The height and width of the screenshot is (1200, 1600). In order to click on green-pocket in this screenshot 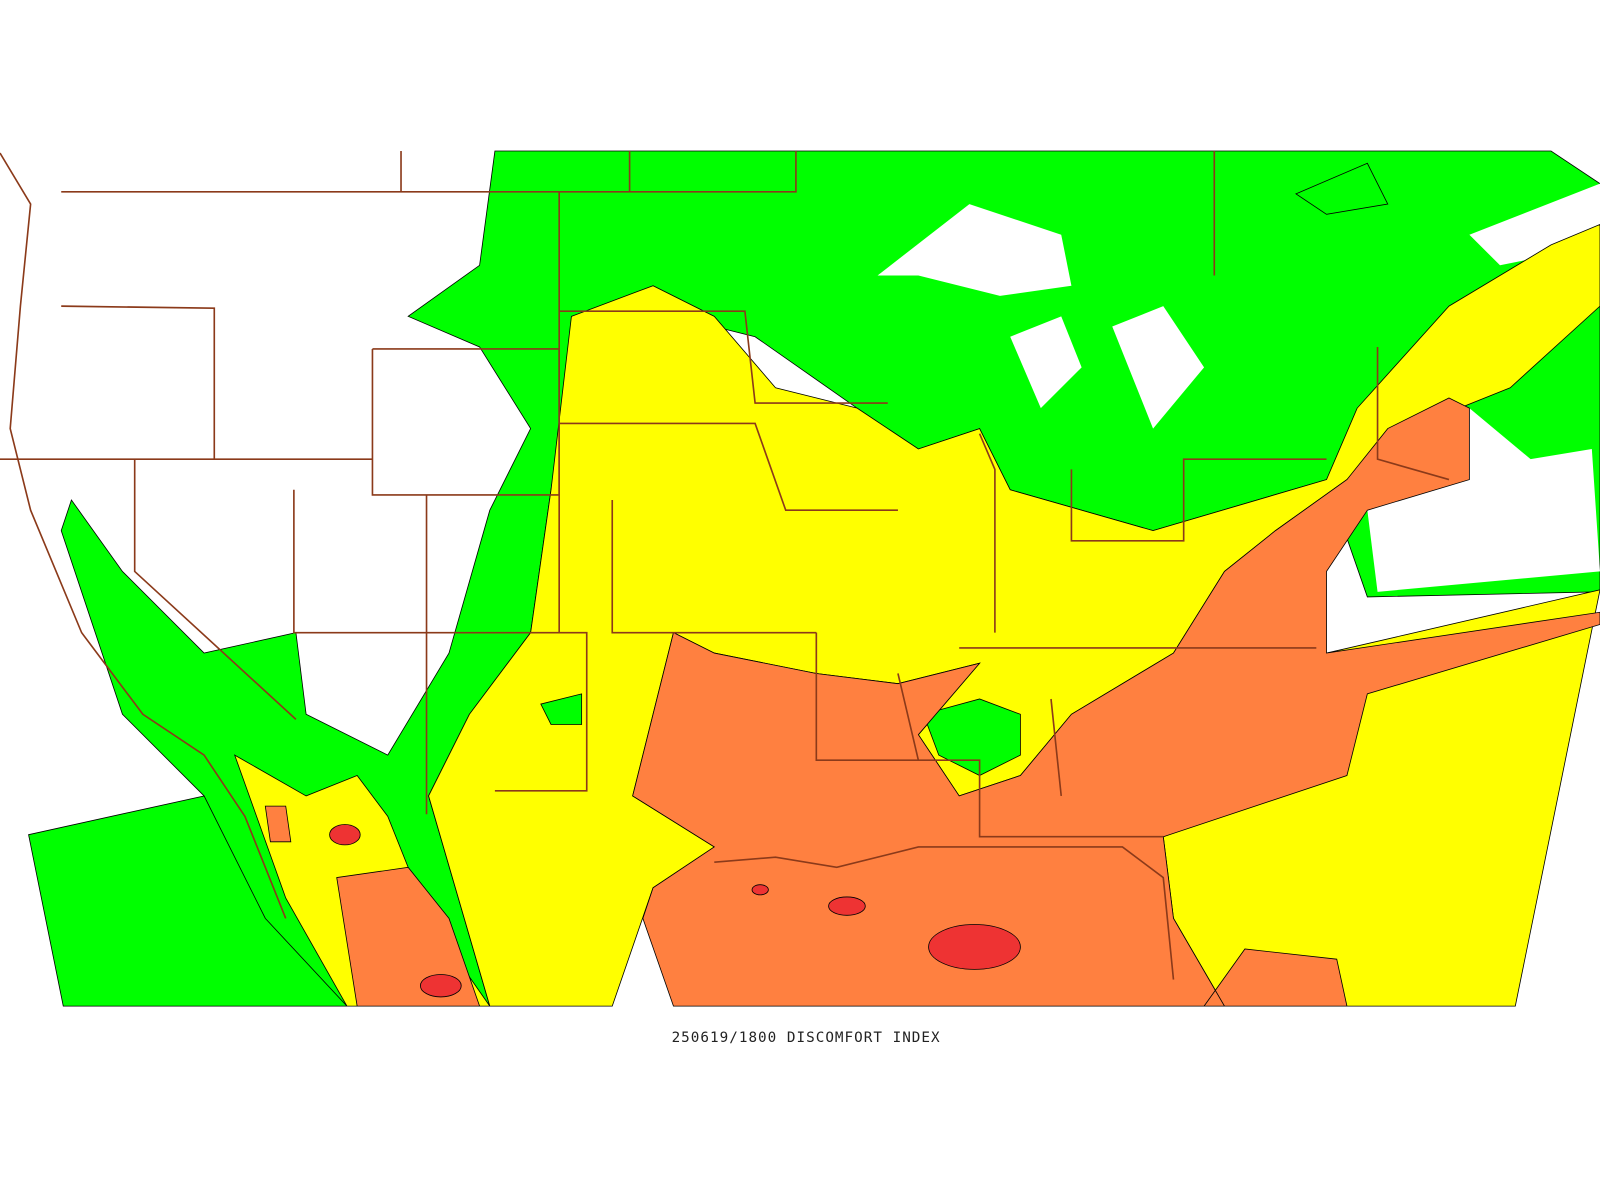, I will do `click(780, 734)`.